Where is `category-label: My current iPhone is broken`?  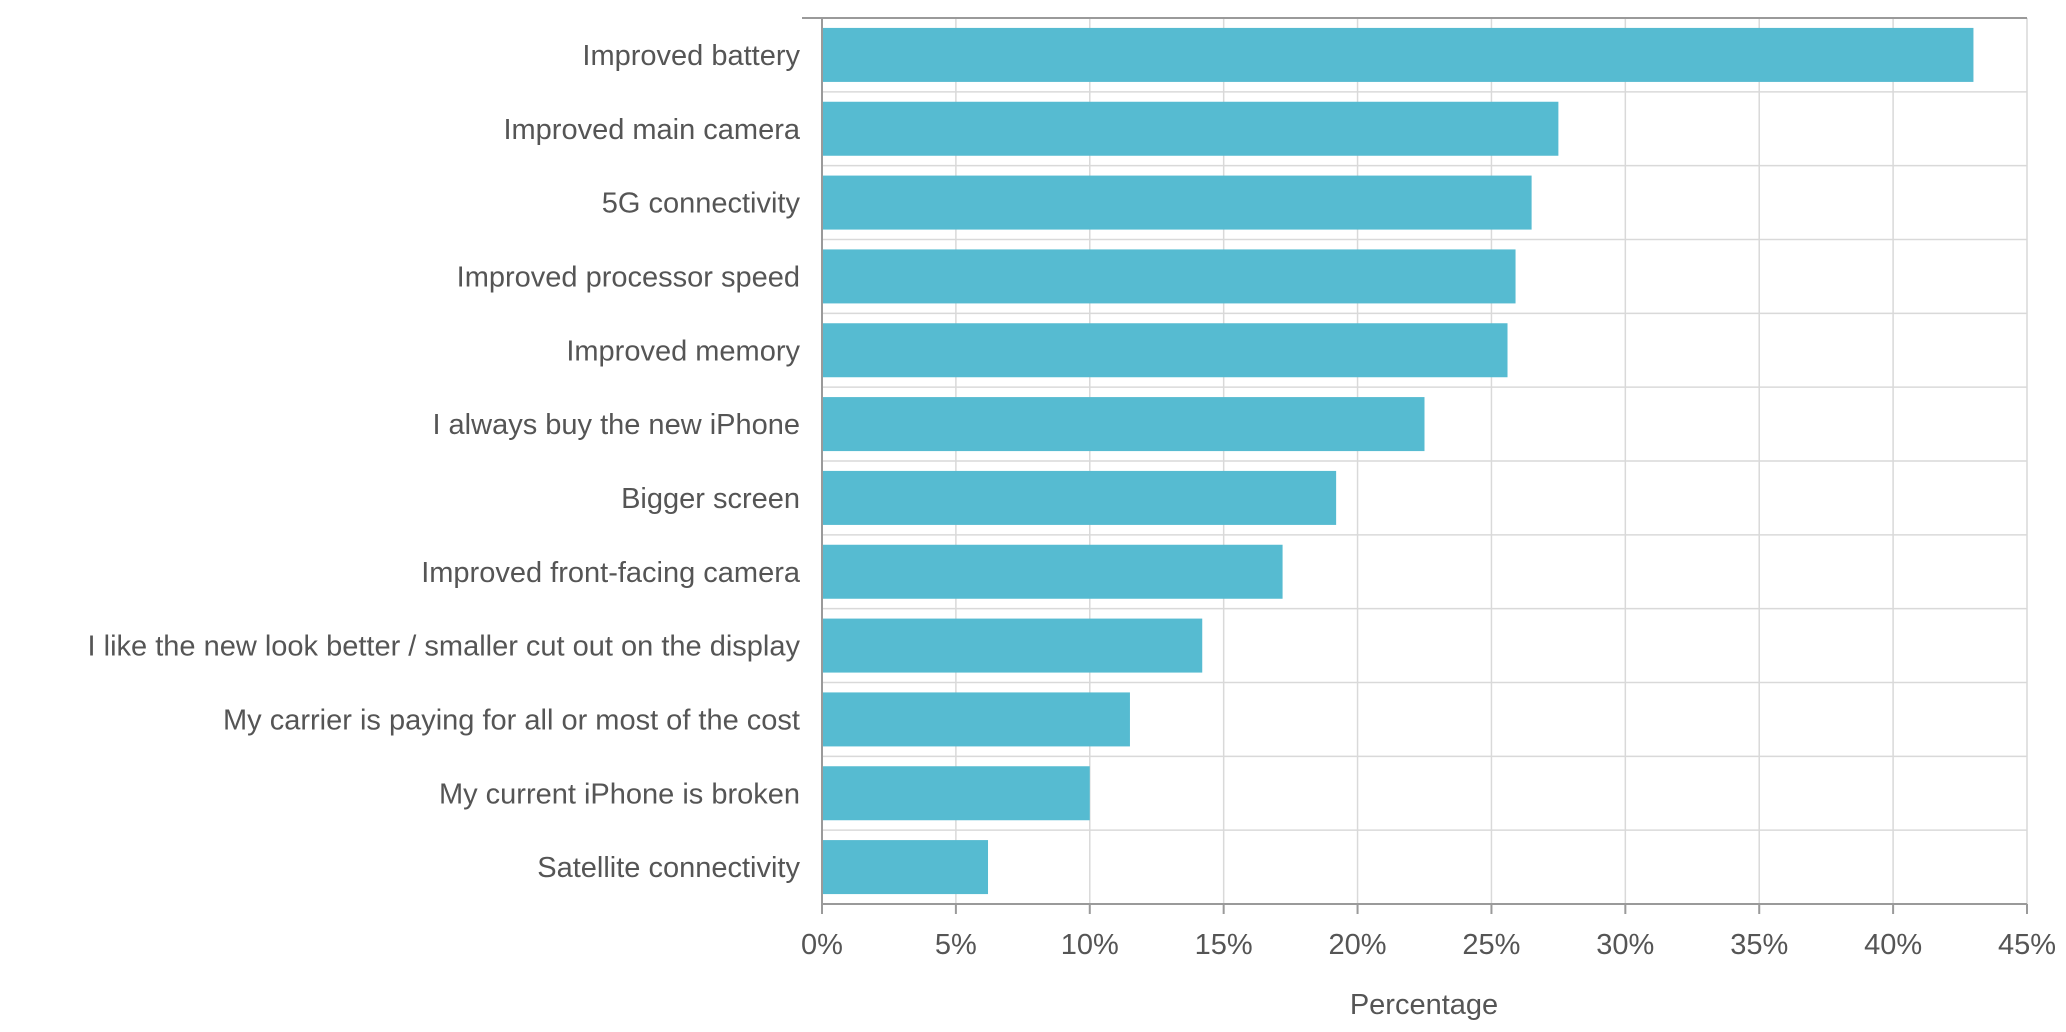 category-label: My current iPhone is broken is located at coordinates (619, 794).